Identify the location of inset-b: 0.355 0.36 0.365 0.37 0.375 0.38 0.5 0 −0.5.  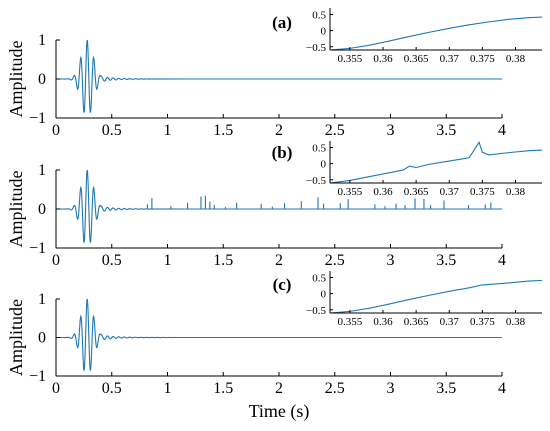
(424, 169).